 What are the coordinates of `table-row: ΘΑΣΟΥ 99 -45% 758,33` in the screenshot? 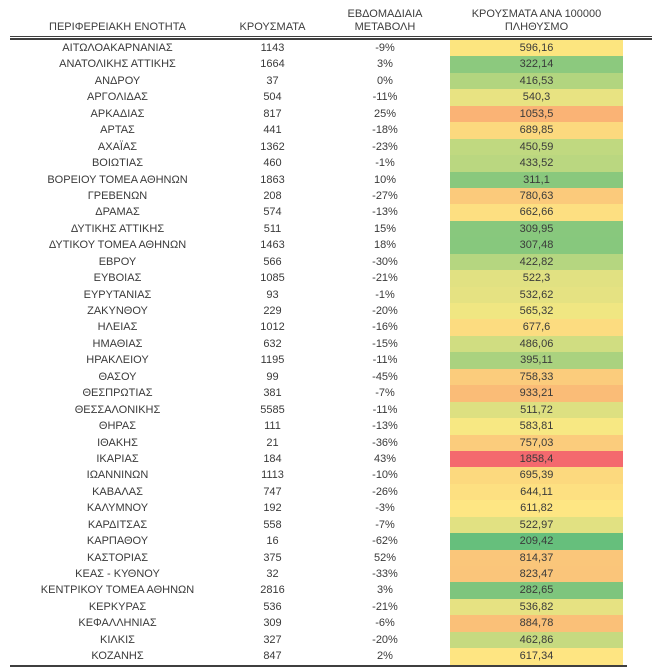 It's located at (331, 377).